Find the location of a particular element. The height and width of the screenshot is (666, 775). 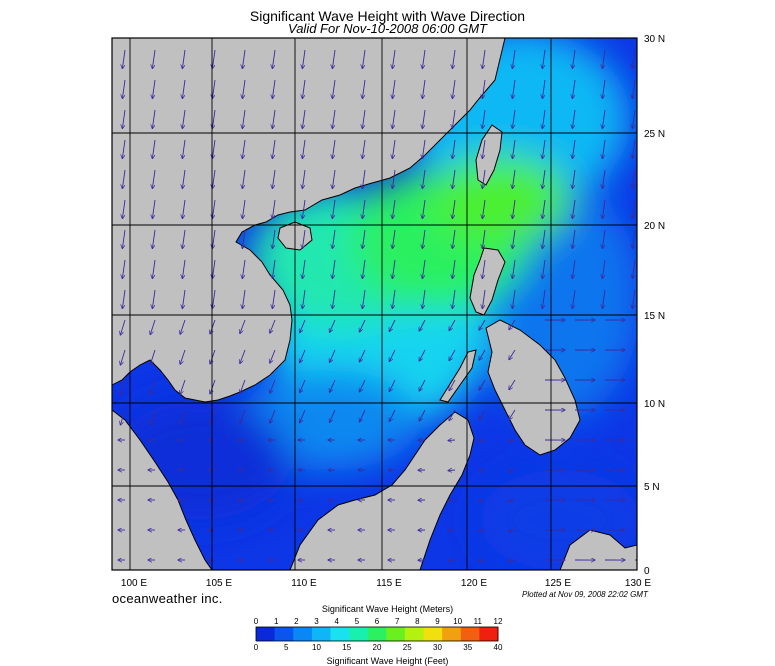

legend-tick-meters: 9 is located at coordinates (437, 621).